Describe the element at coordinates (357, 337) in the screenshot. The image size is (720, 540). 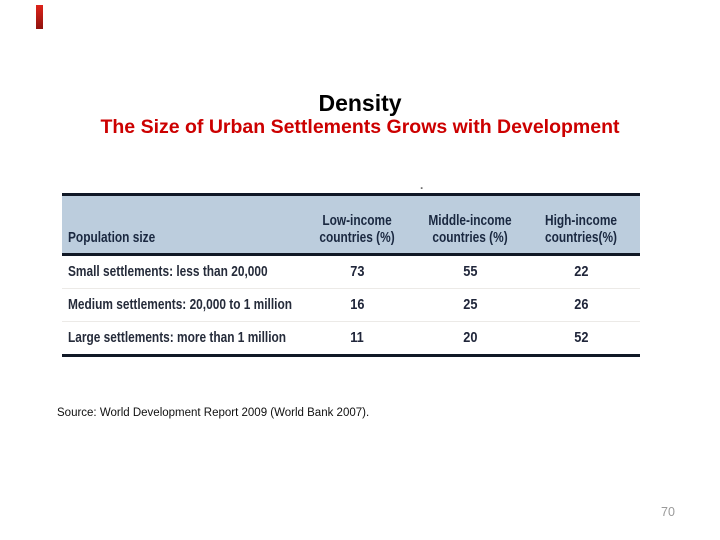
I see `cell-value: 11` at that location.